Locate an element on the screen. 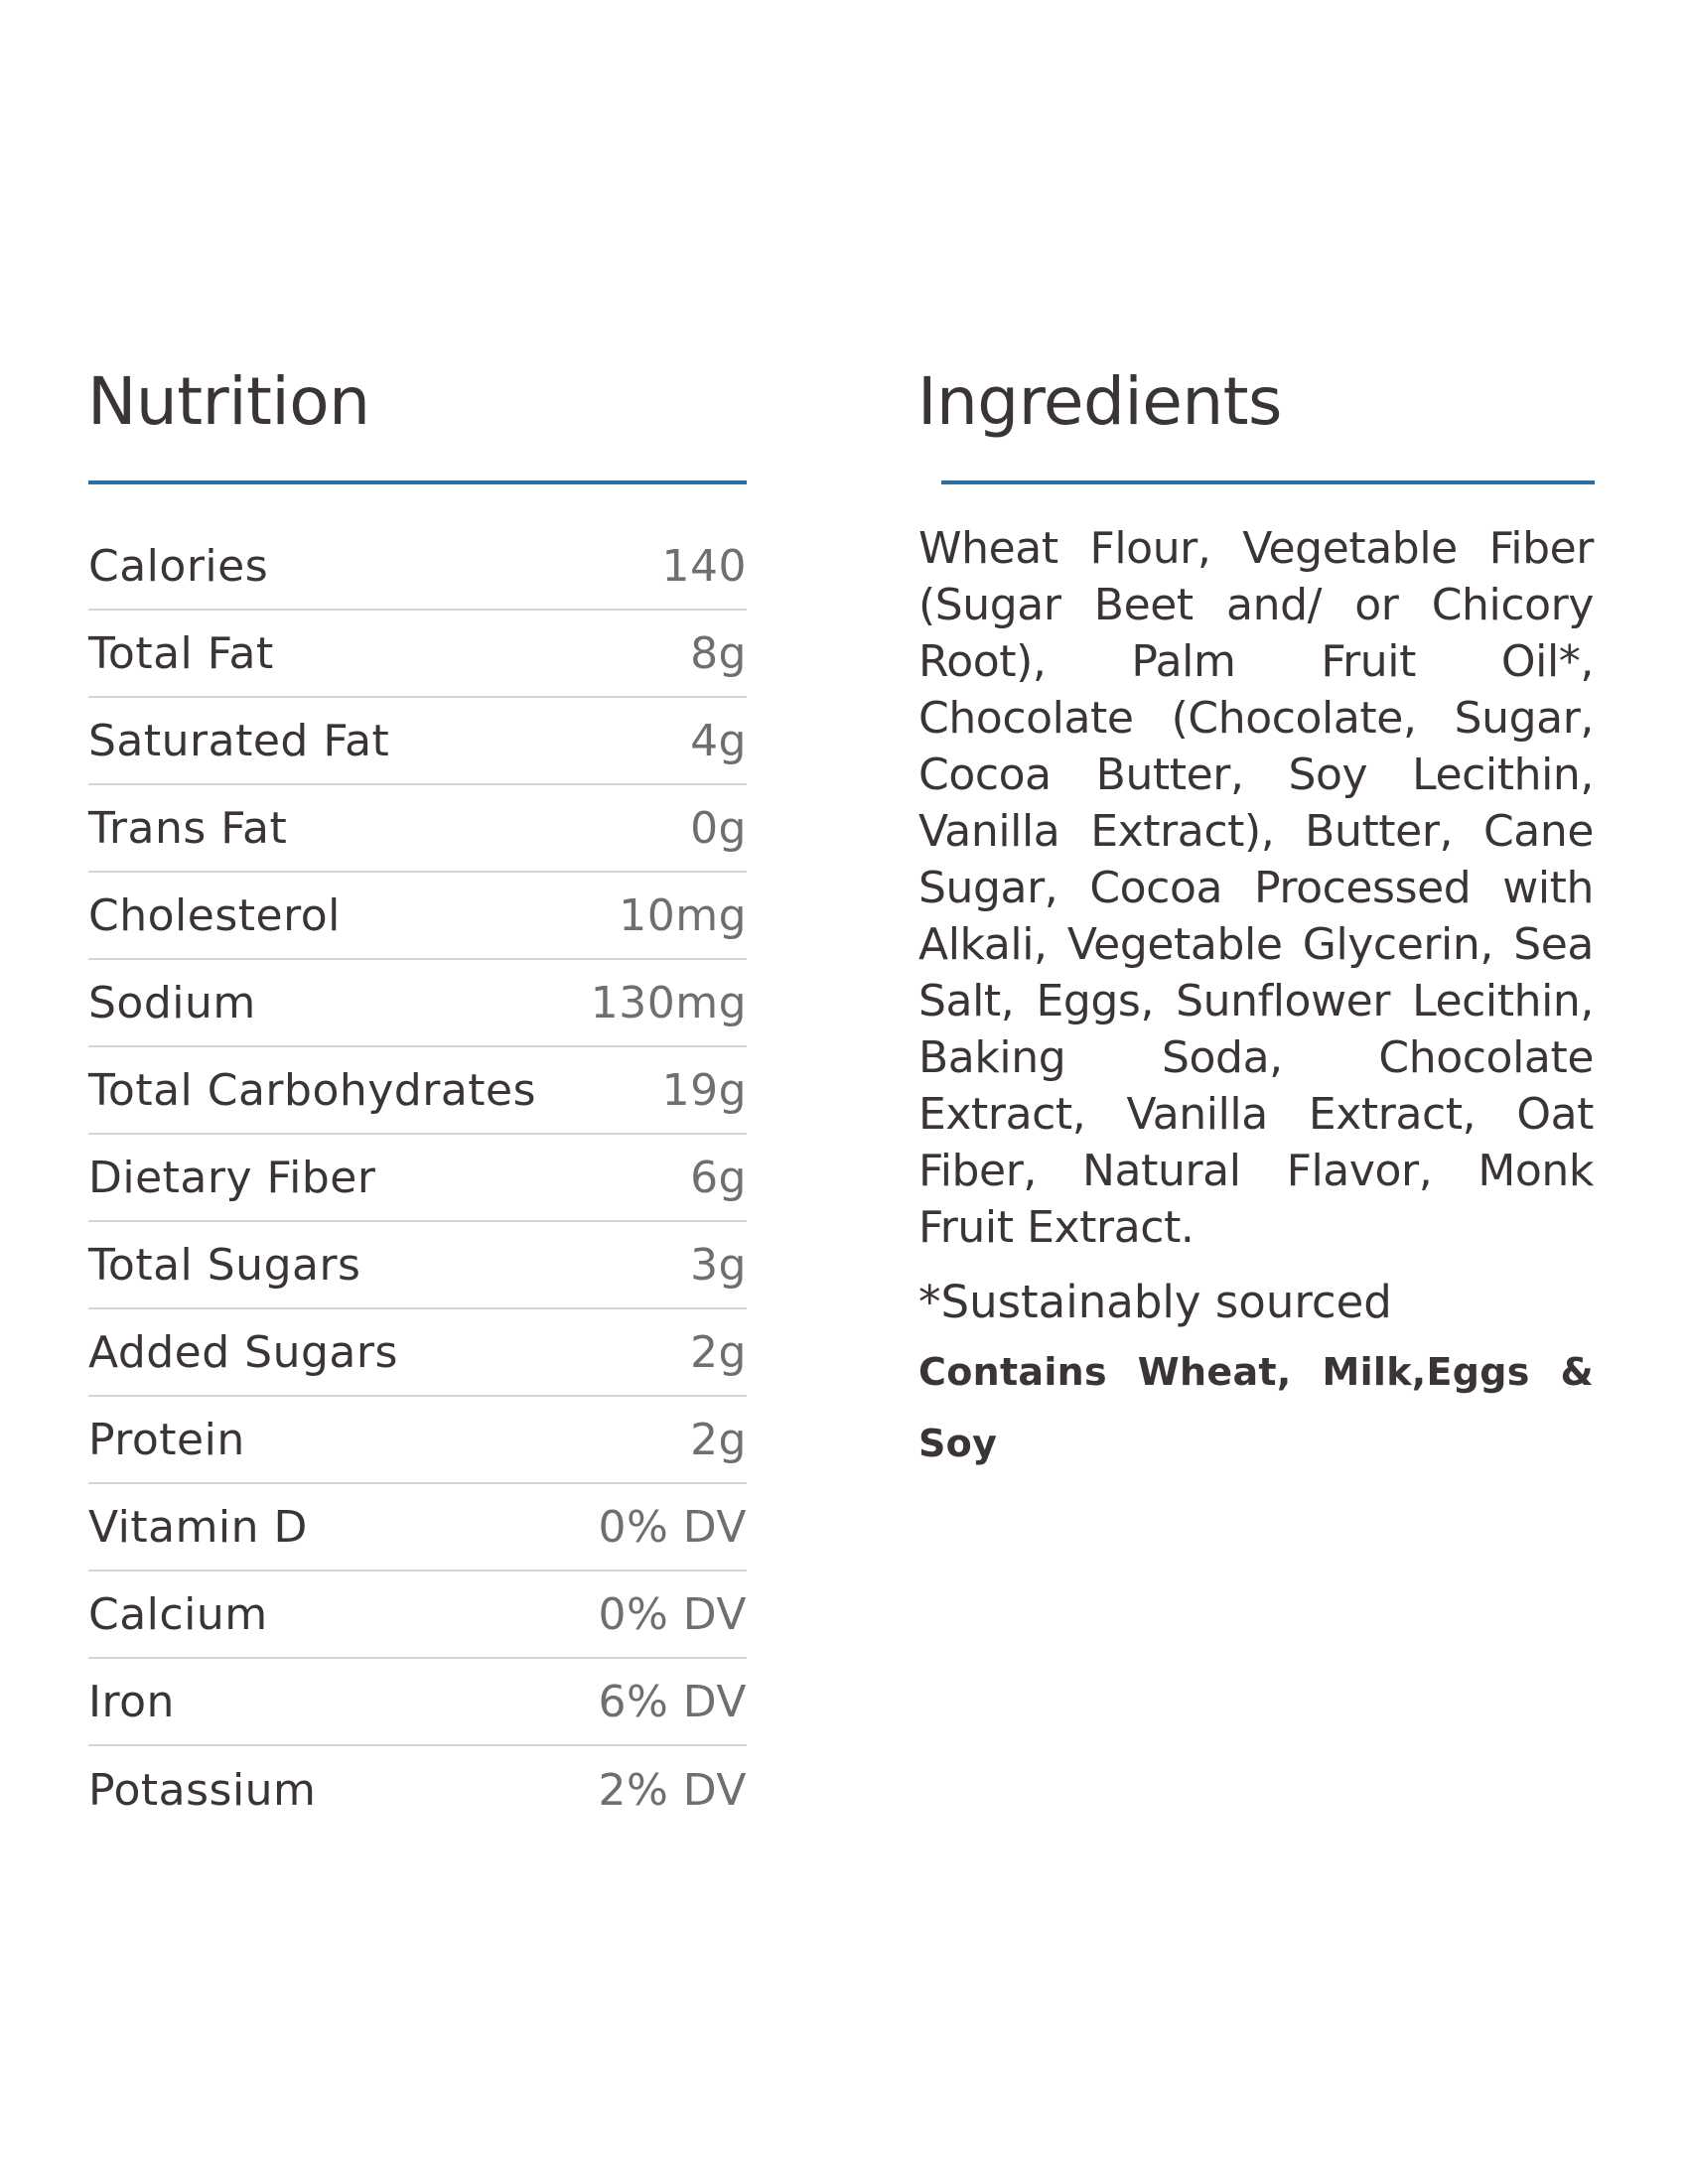 This screenshot has width=1688, height=2184. nutrient-label: Total Sugars is located at coordinates (224, 1265).